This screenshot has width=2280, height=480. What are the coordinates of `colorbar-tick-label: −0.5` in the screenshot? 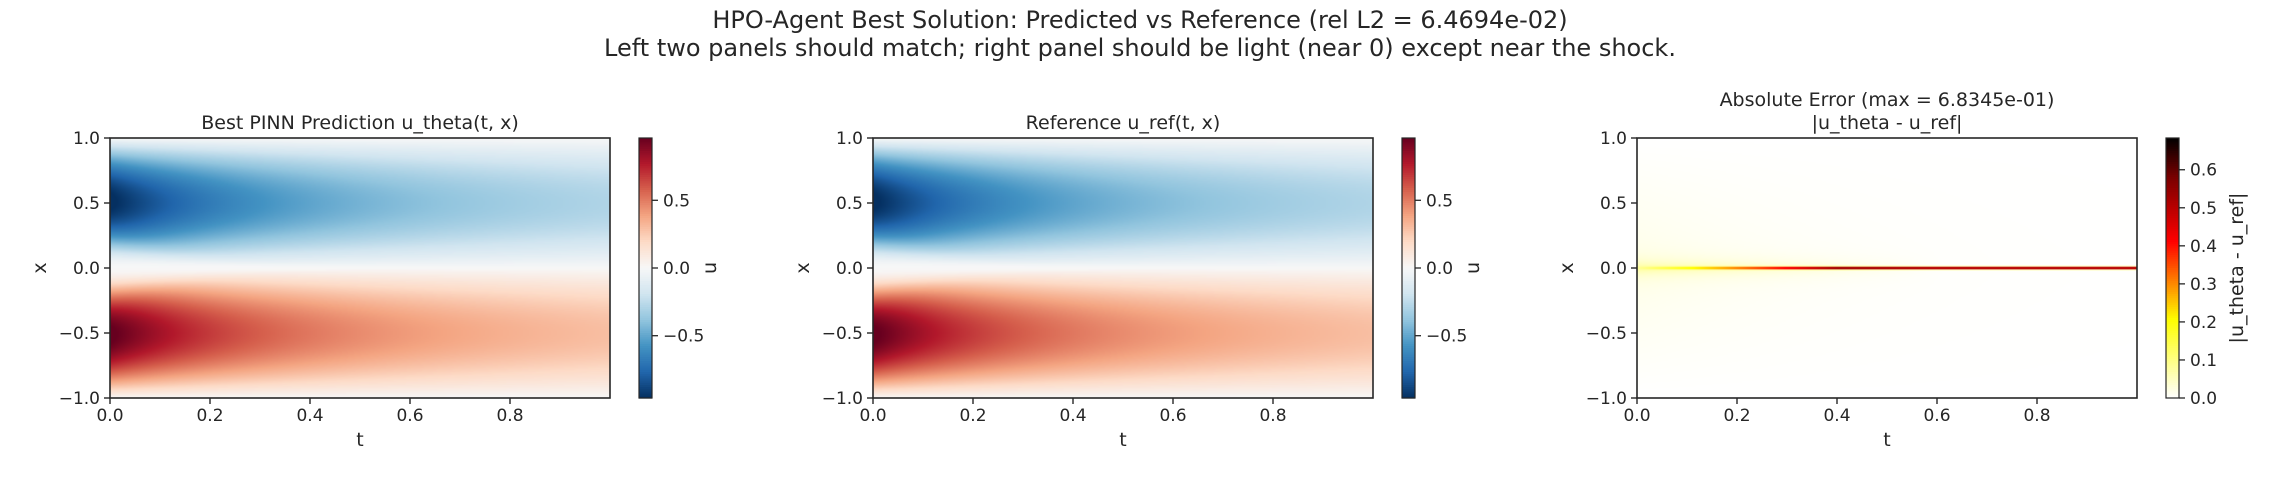 It's located at (683, 337).